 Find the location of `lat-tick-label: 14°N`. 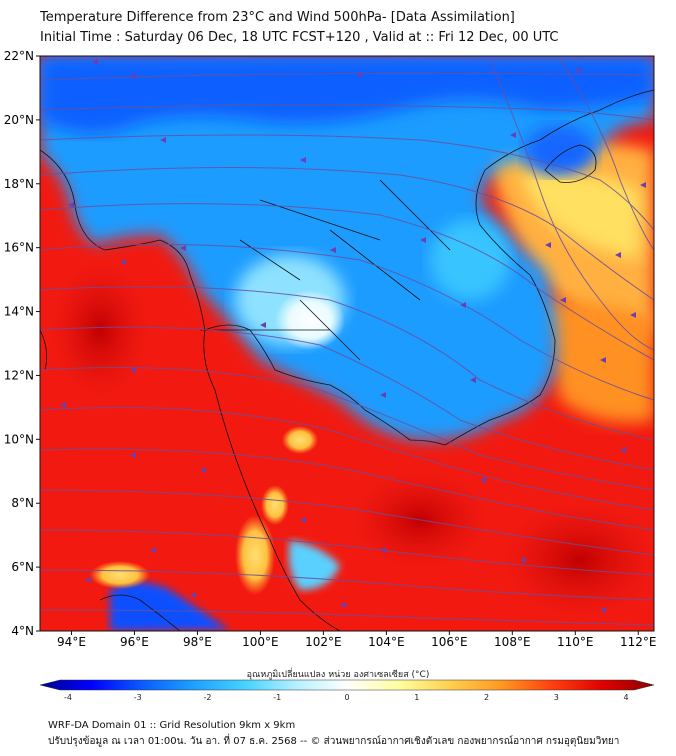

lat-tick-label: 14°N is located at coordinates (19, 312).